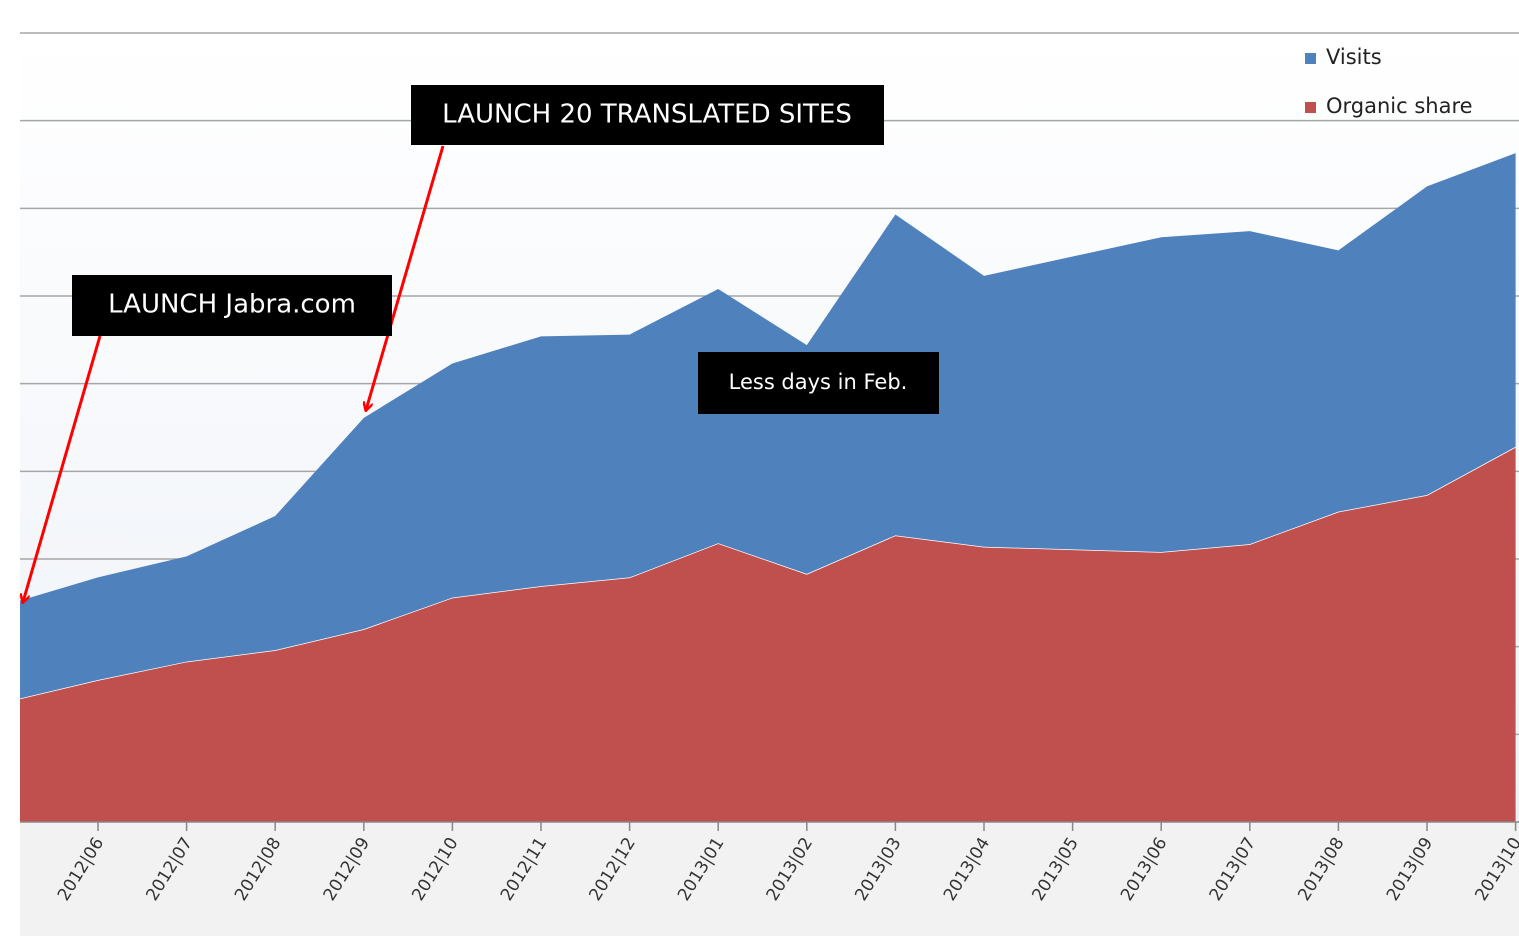 The width and height of the screenshot is (1519, 936). I want to click on annotation: LAUNCH Jabra.com, so click(232, 305).